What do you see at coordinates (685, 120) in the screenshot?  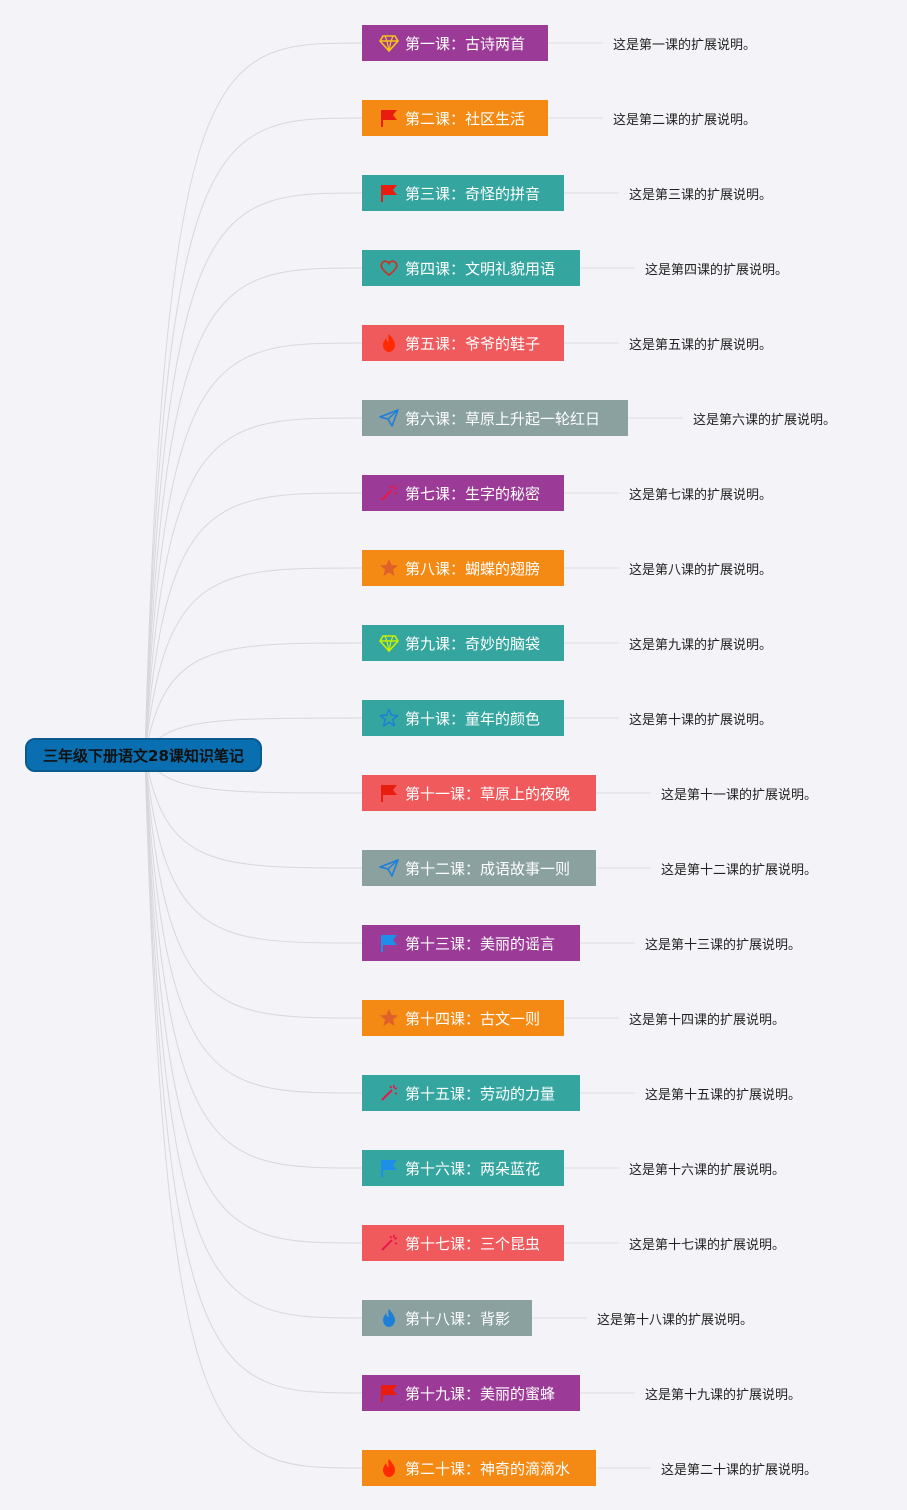 I see `lesson-note: 这是第二课的扩展说明。` at bounding box center [685, 120].